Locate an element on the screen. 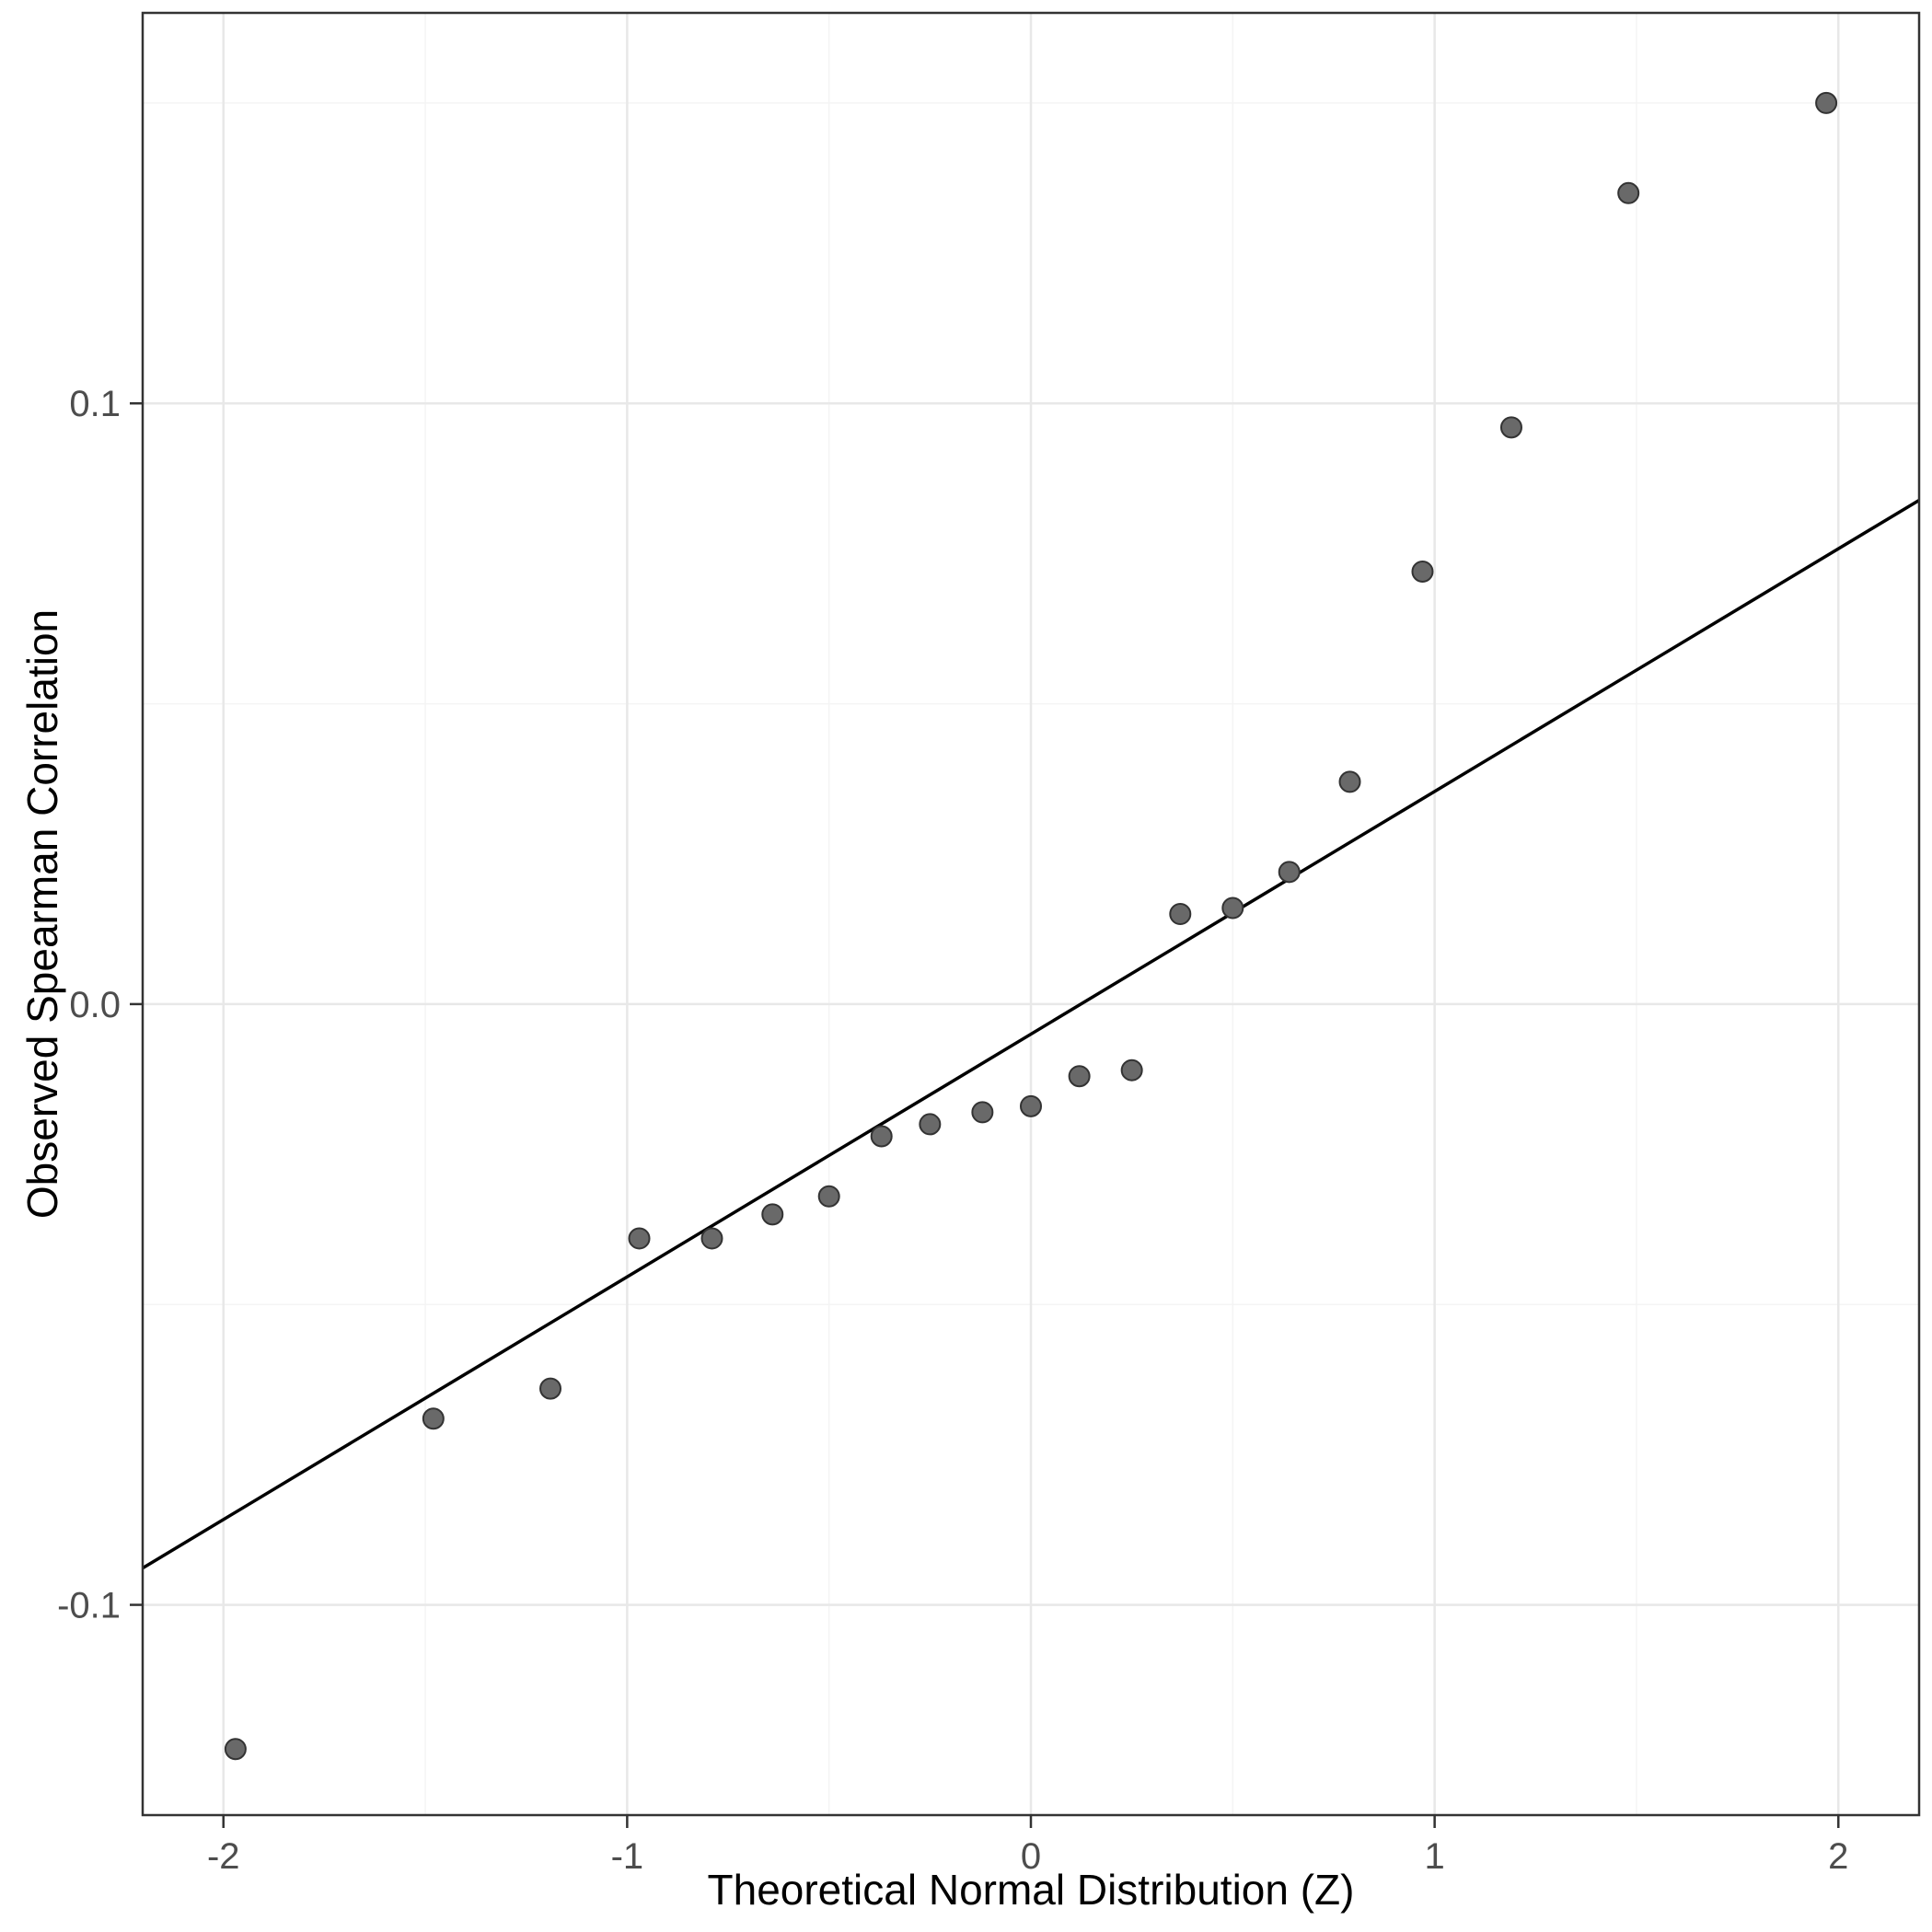  x-axis-tick-label: 1 is located at coordinates (1435, 1857).